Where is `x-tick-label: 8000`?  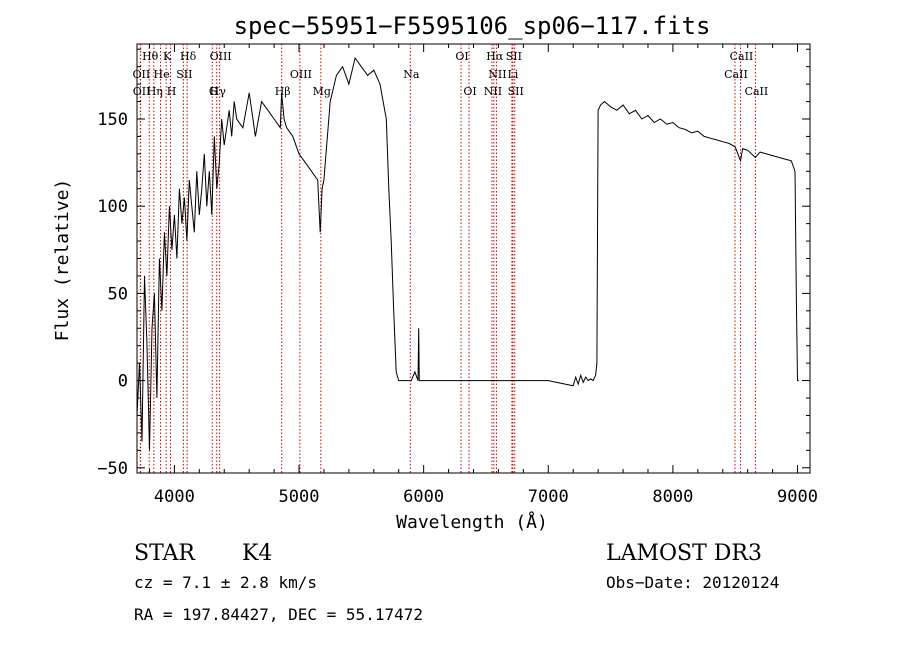
x-tick-label: 8000 is located at coordinates (672, 497).